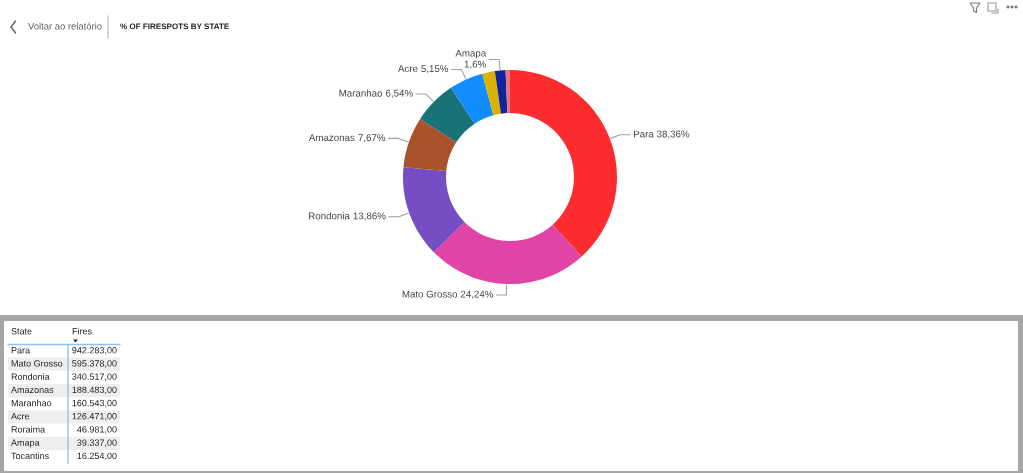 The width and height of the screenshot is (1023, 473). What do you see at coordinates (31, 403) in the screenshot?
I see `category-label: Maranhao` at bounding box center [31, 403].